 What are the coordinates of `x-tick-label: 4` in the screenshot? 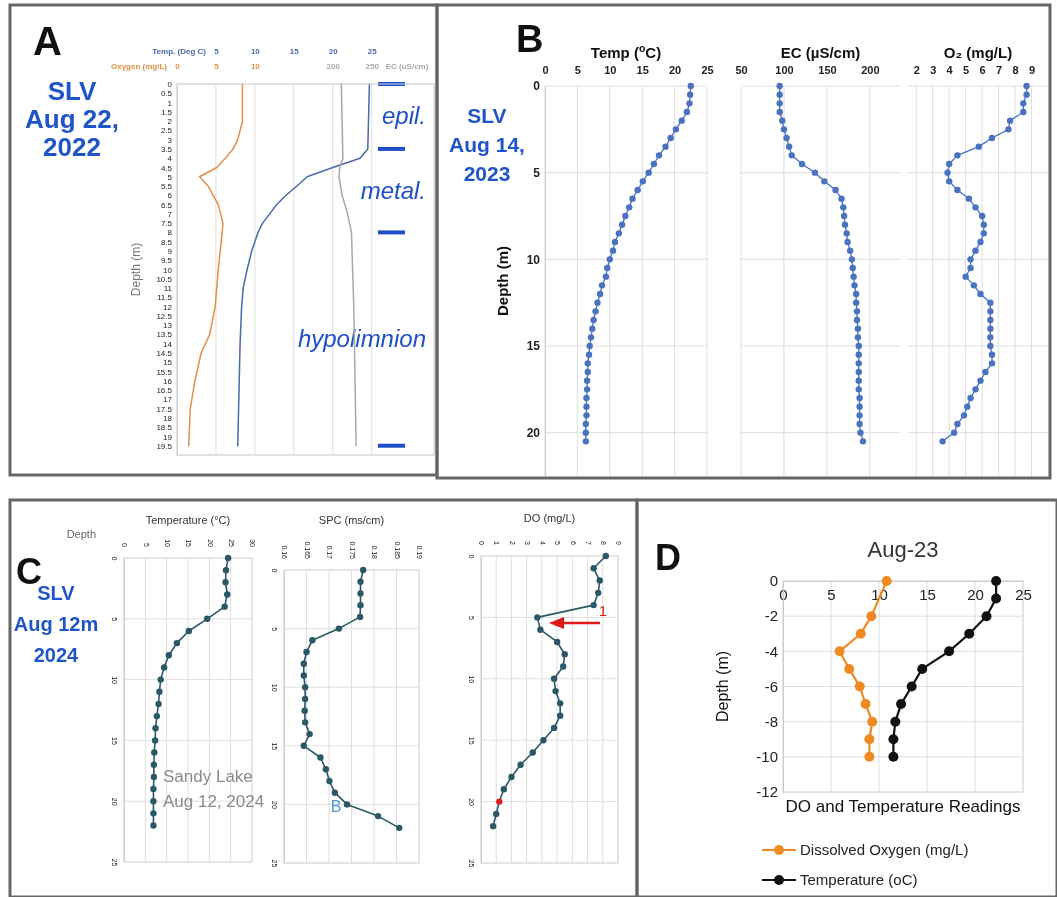 It's located at (950, 70).